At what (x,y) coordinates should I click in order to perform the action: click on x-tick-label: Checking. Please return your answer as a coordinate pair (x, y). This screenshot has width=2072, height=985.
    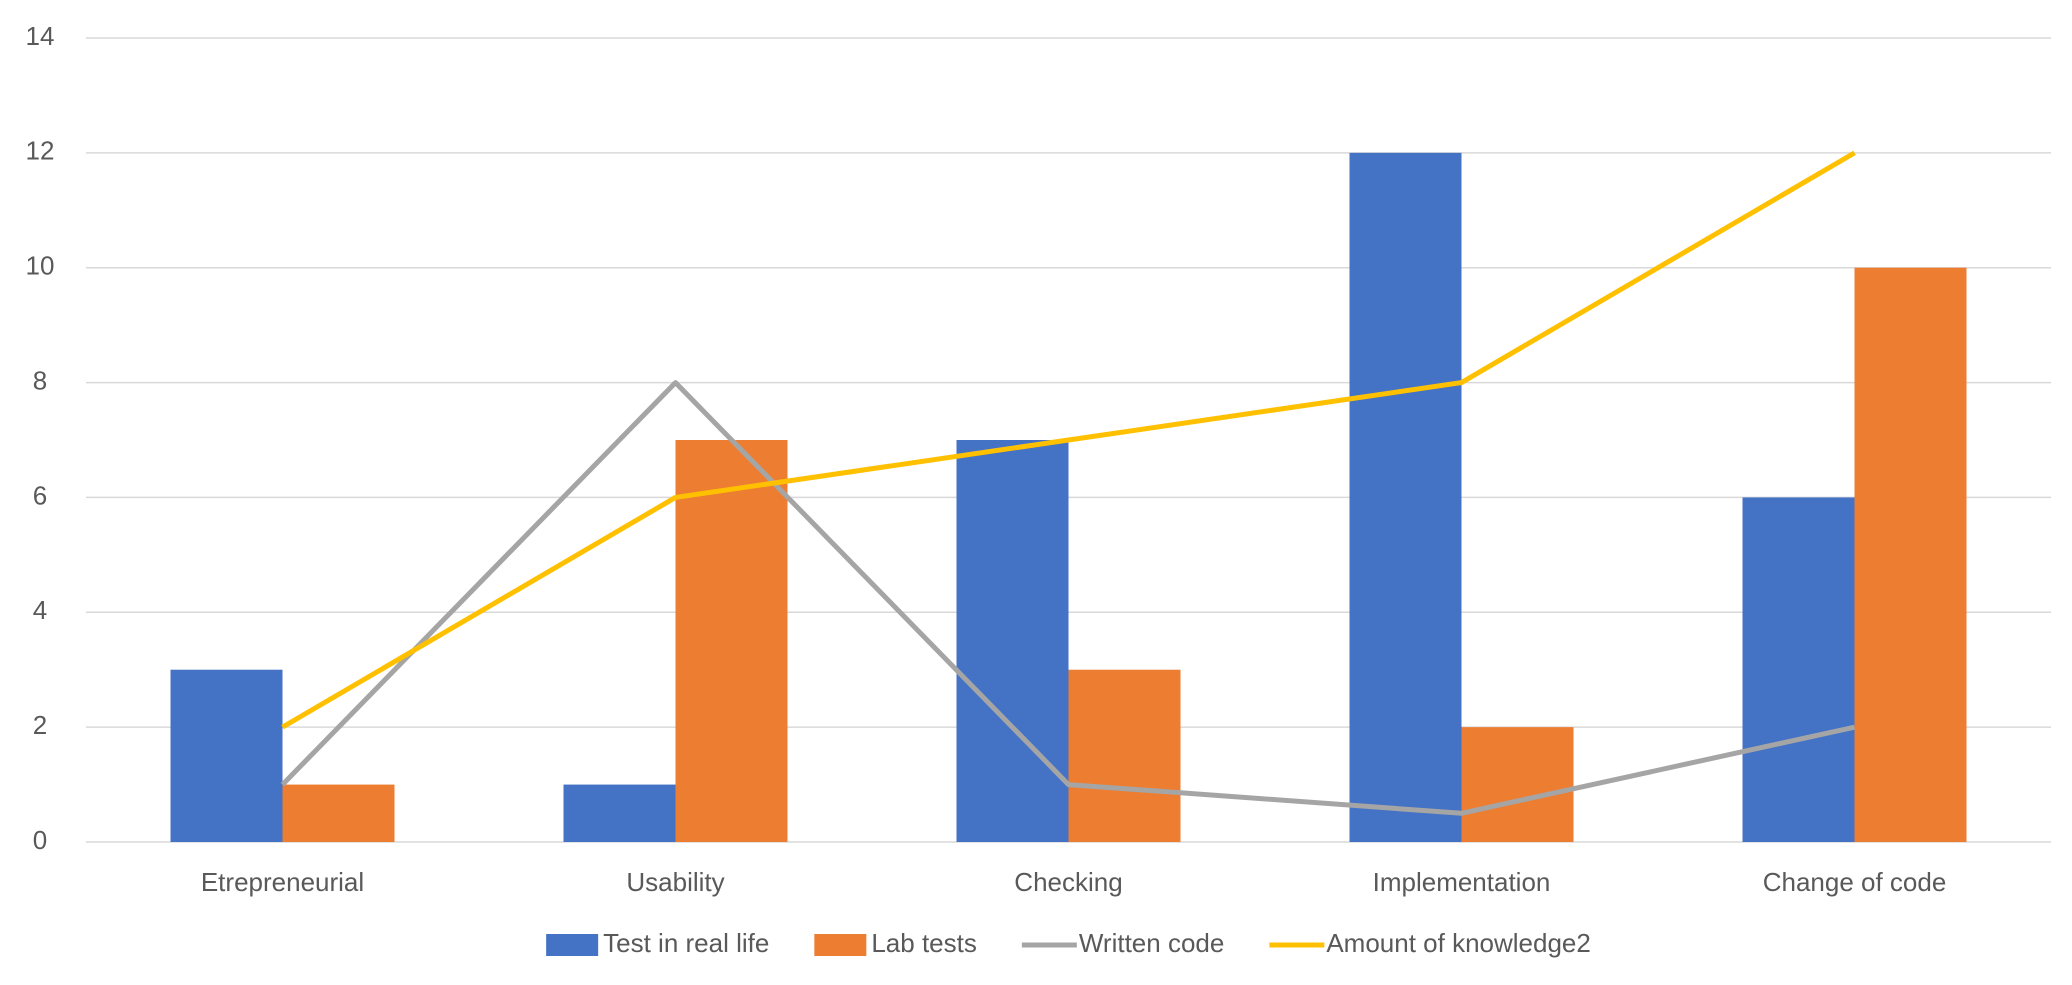
    Looking at the image, I should click on (1068, 882).